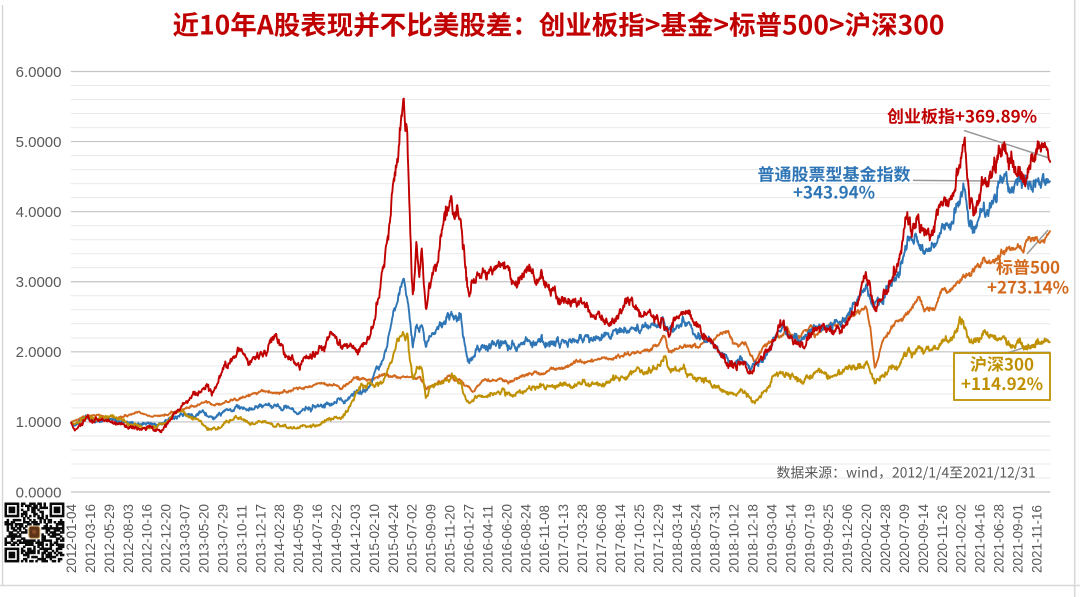 Image resolution: width=1080 pixels, height=597 pixels. What do you see at coordinates (1018, 538) in the screenshot?
I see `svg-text: 2021-09-01` at bounding box center [1018, 538].